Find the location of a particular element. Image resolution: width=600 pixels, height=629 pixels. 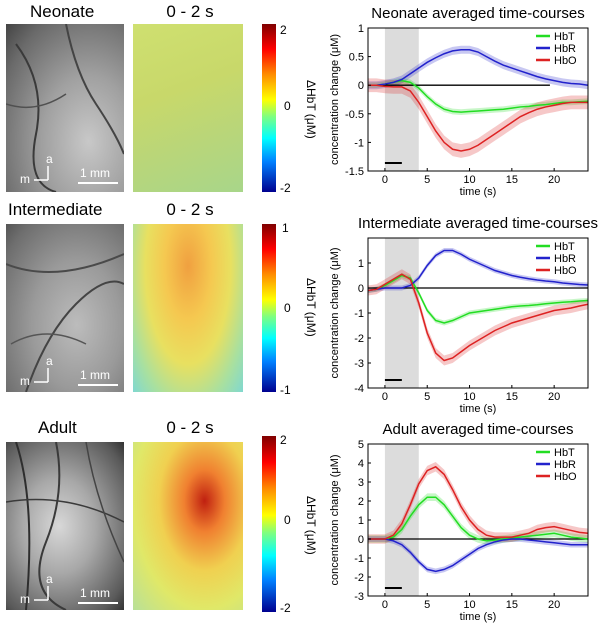

colorbar-max: 1 is located at coordinates (285, 228).